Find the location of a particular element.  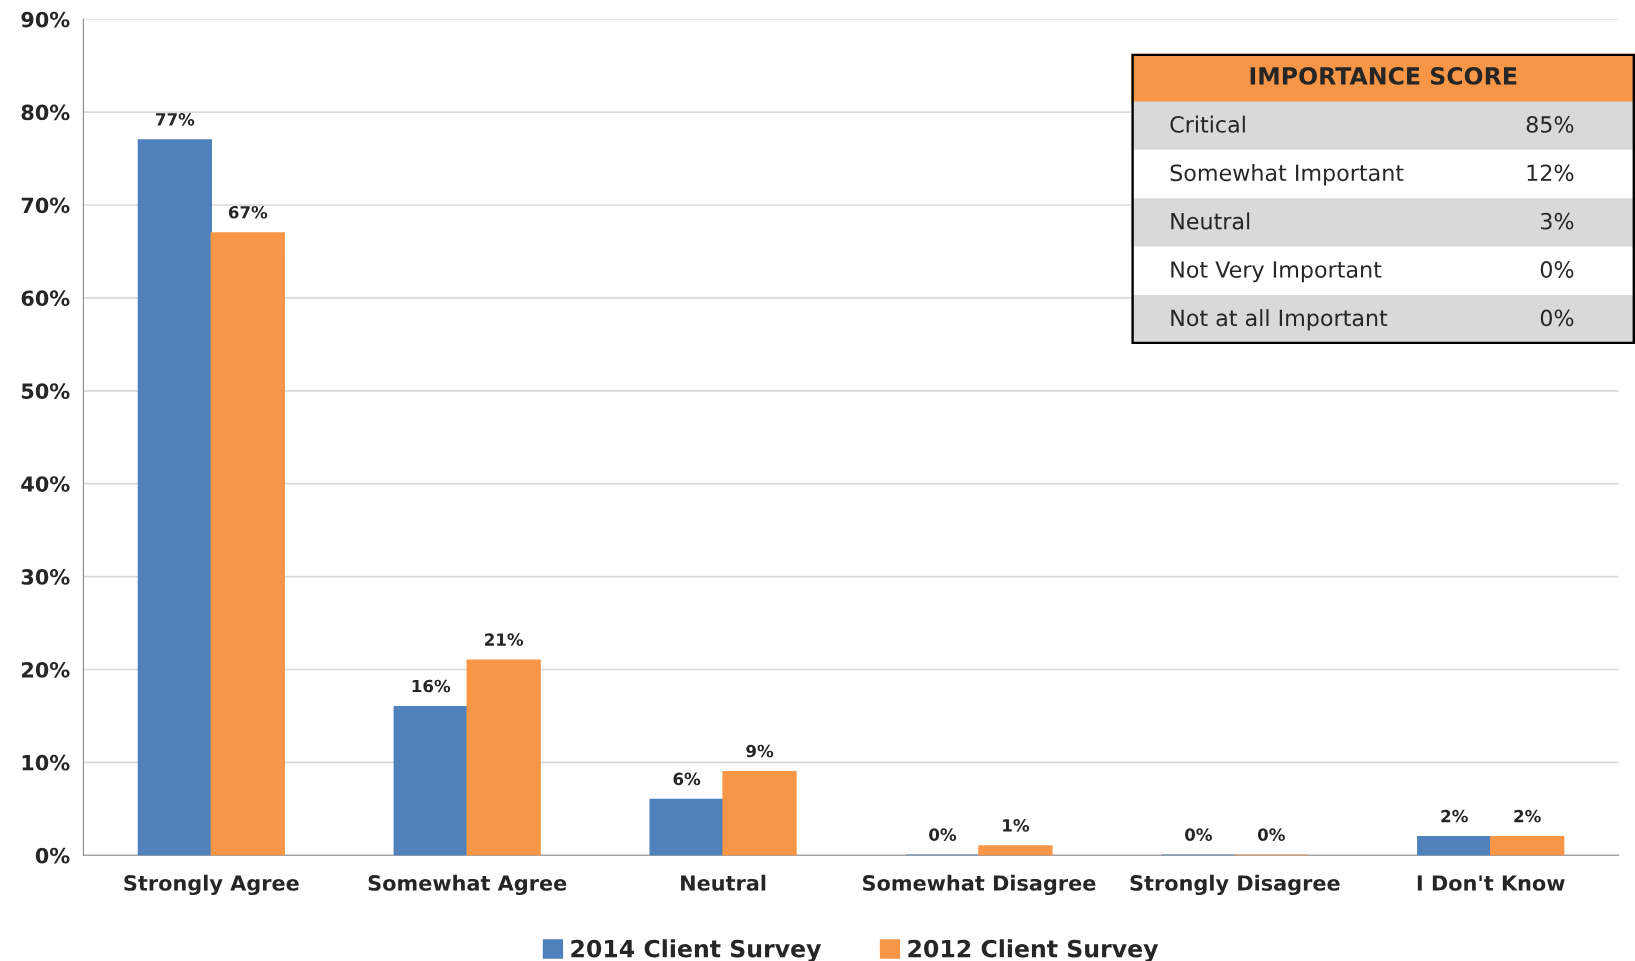

x-tick-label: Somewhat Agree is located at coordinates (467, 885).